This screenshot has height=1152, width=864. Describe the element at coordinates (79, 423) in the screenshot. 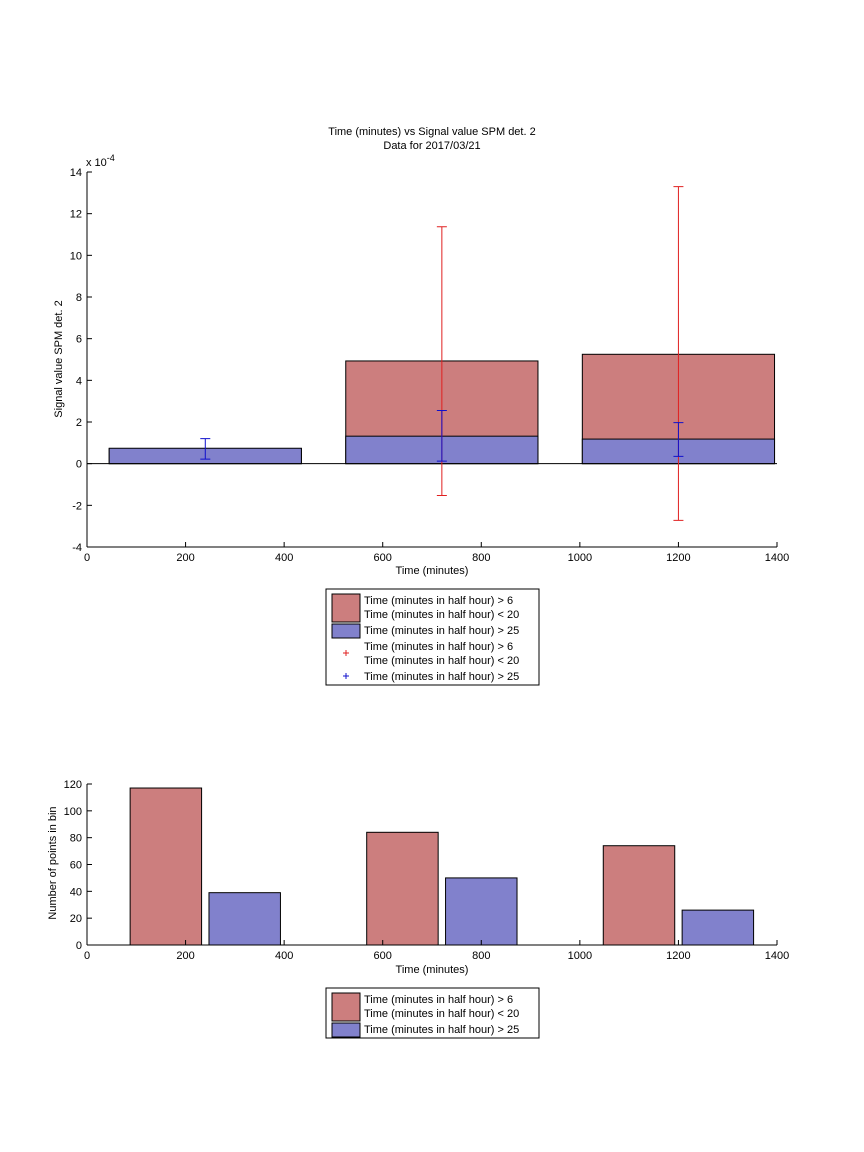

I see `chart1-y-tick-label: 2` at that location.